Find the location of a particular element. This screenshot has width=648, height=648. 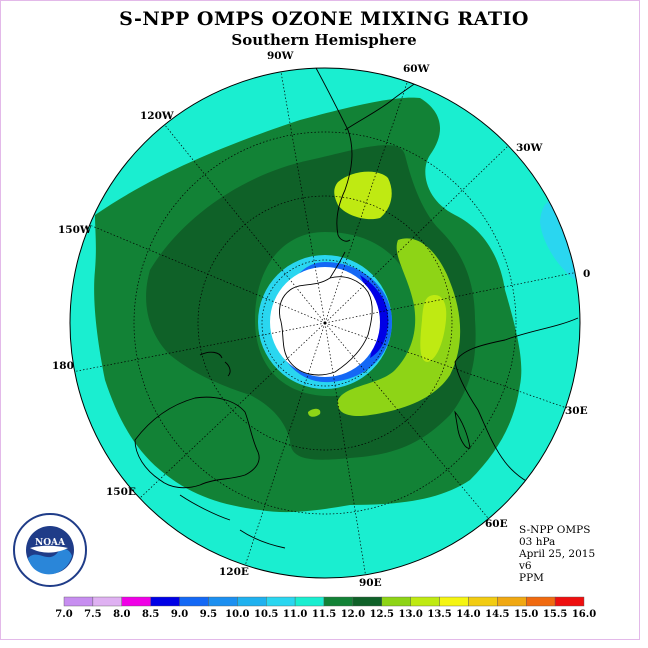

noaa-logo-text: NOAA is located at coordinates (50, 543).